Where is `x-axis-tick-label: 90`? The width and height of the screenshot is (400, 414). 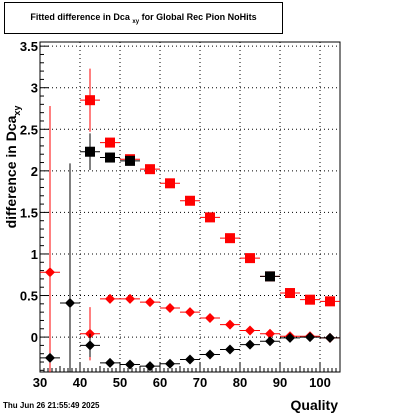 x-axis-tick-label: 90 is located at coordinates (280, 382).